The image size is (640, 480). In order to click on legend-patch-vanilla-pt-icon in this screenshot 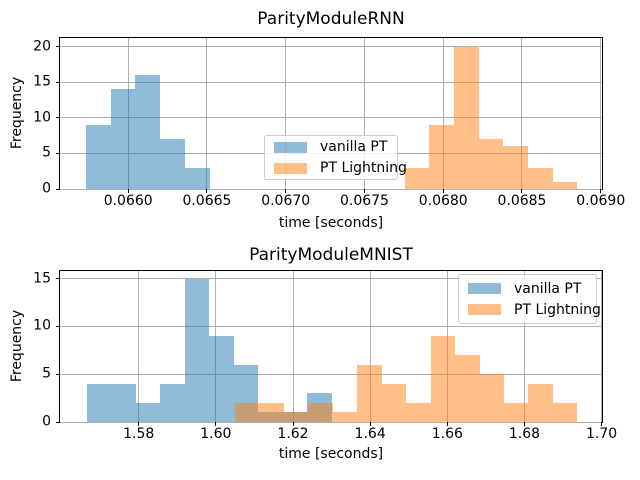, I will do `click(290, 147)`.